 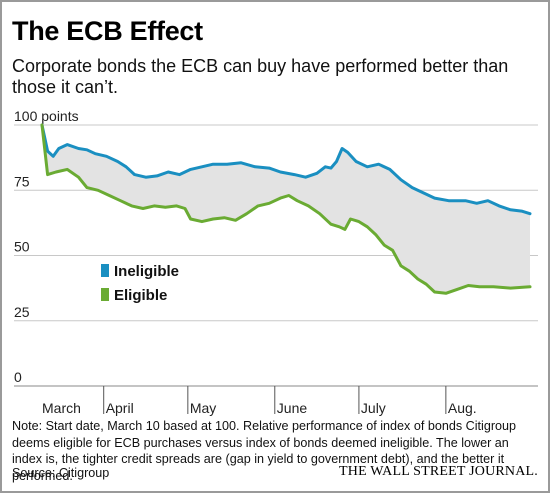 I want to click on x-tick-label: June, so click(x=292, y=408).